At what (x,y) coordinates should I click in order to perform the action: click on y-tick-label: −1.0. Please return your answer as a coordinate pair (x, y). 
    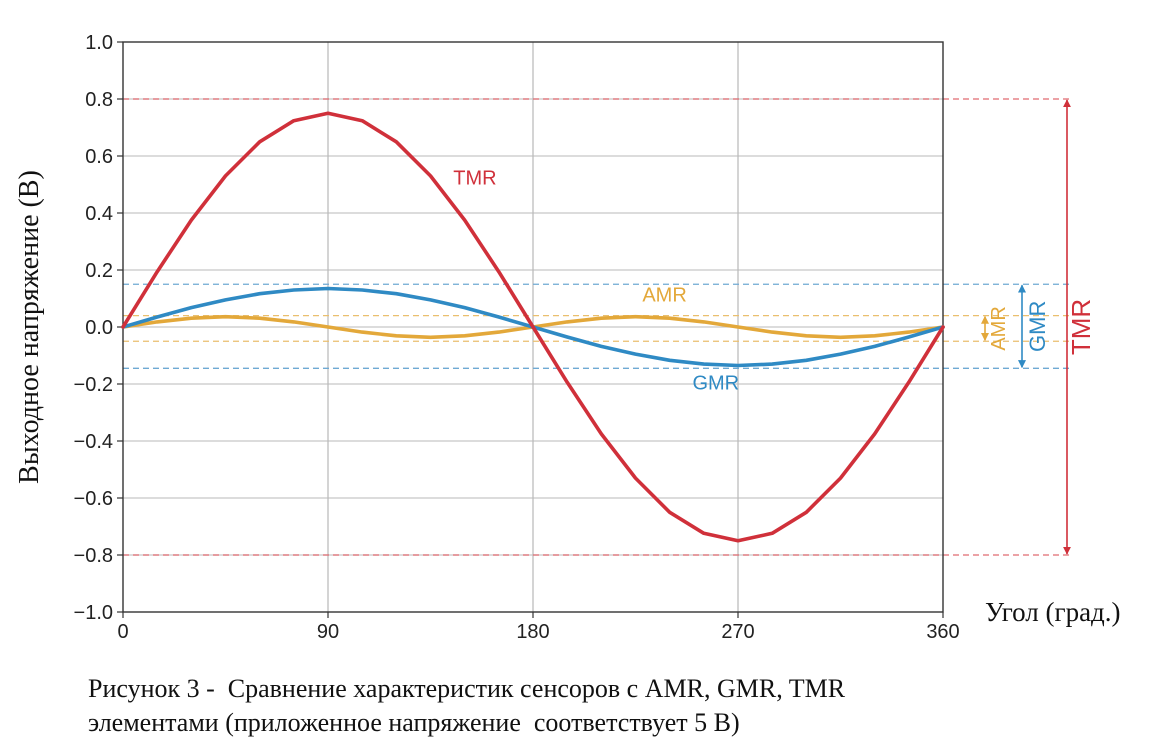
    Looking at the image, I should click on (93, 613).